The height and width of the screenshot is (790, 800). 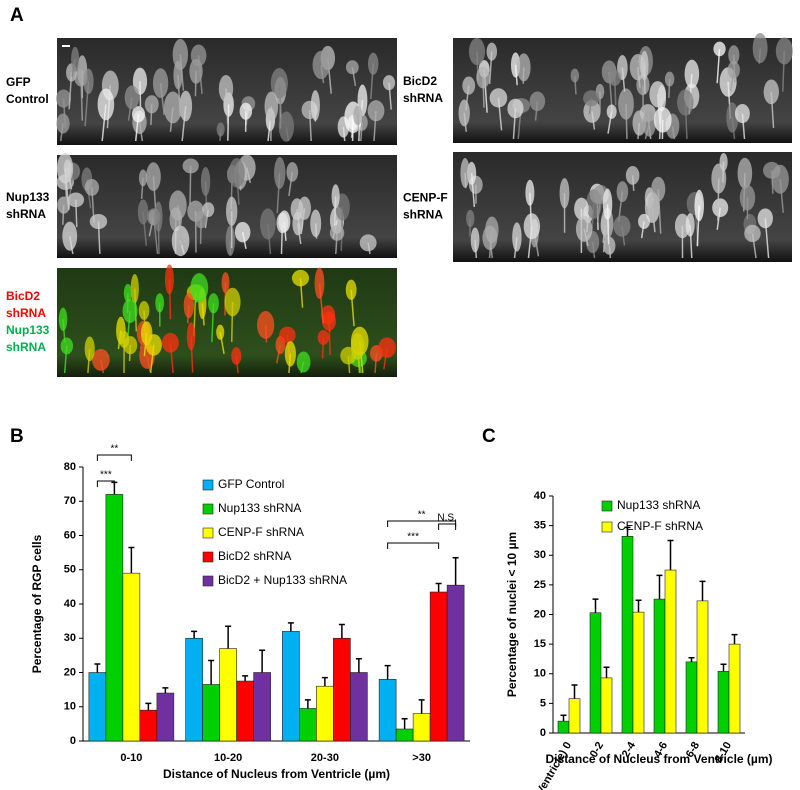 What do you see at coordinates (28, 197) in the screenshot?
I see `image-label: Nup133` at bounding box center [28, 197].